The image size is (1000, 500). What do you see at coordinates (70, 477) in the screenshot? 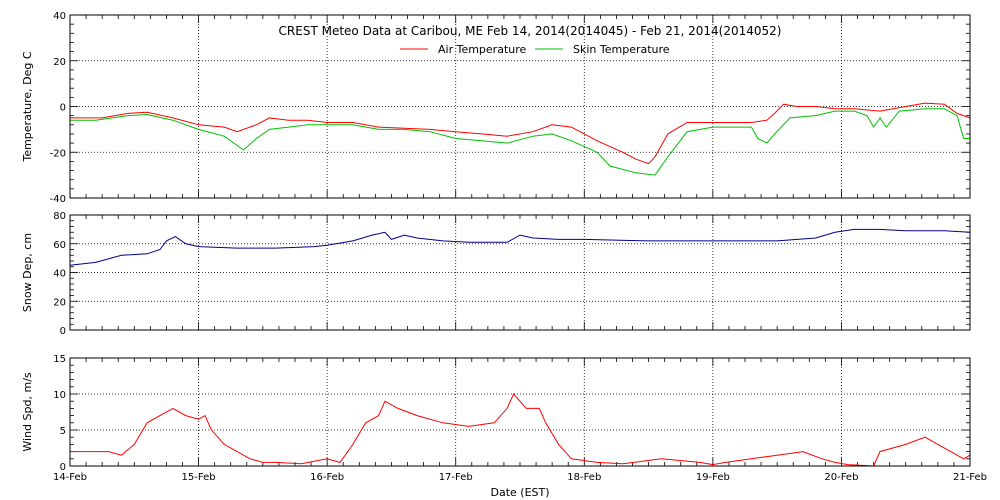
I see `x-tick-label: 14-Feb` at bounding box center [70, 477].